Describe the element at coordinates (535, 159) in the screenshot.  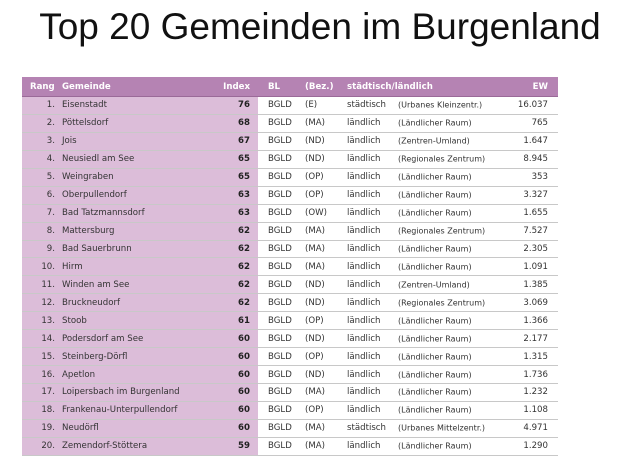
I see `cell-ew: 8.945` at that location.